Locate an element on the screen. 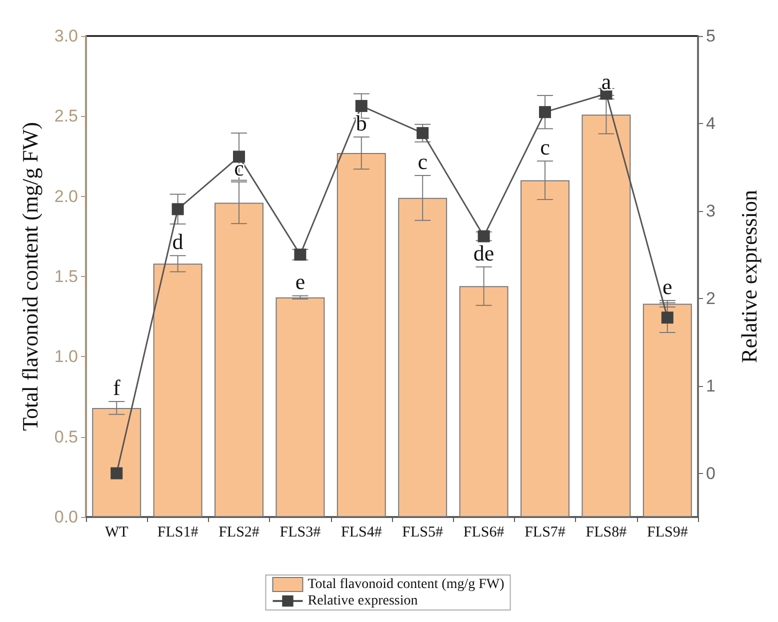 The width and height of the screenshot is (778, 622). y-tick-label: 0.0 is located at coordinates (66, 517).